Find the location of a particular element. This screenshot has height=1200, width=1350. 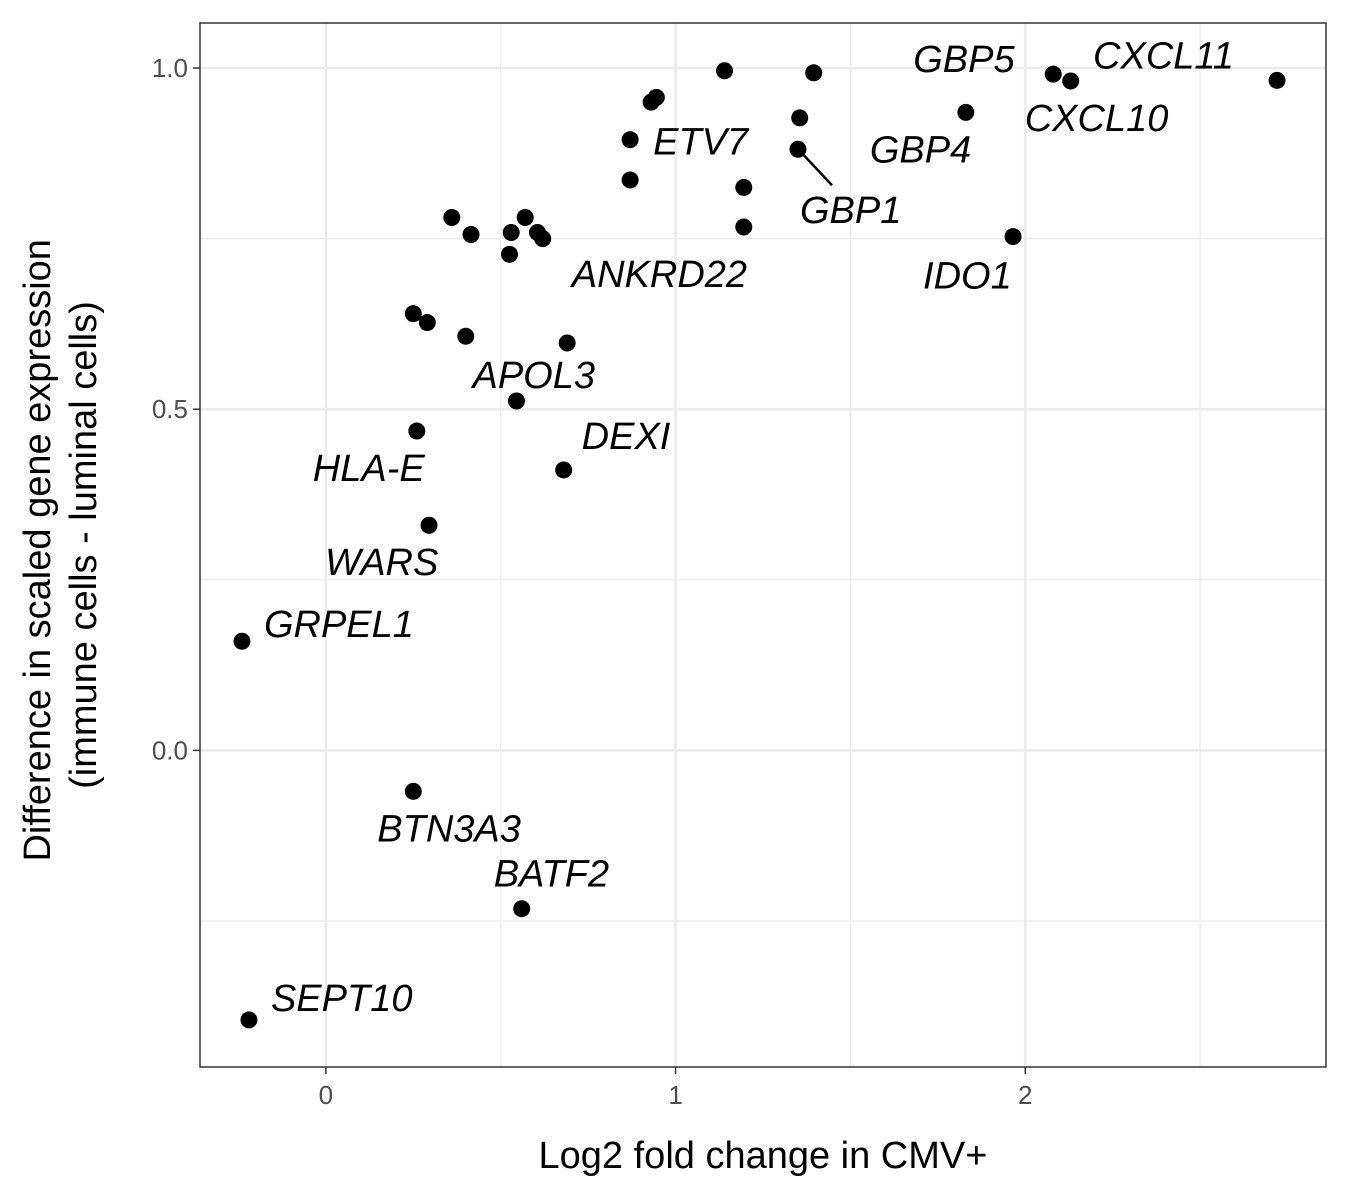

x-tick-label: 1 is located at coordinates (675, 1095).